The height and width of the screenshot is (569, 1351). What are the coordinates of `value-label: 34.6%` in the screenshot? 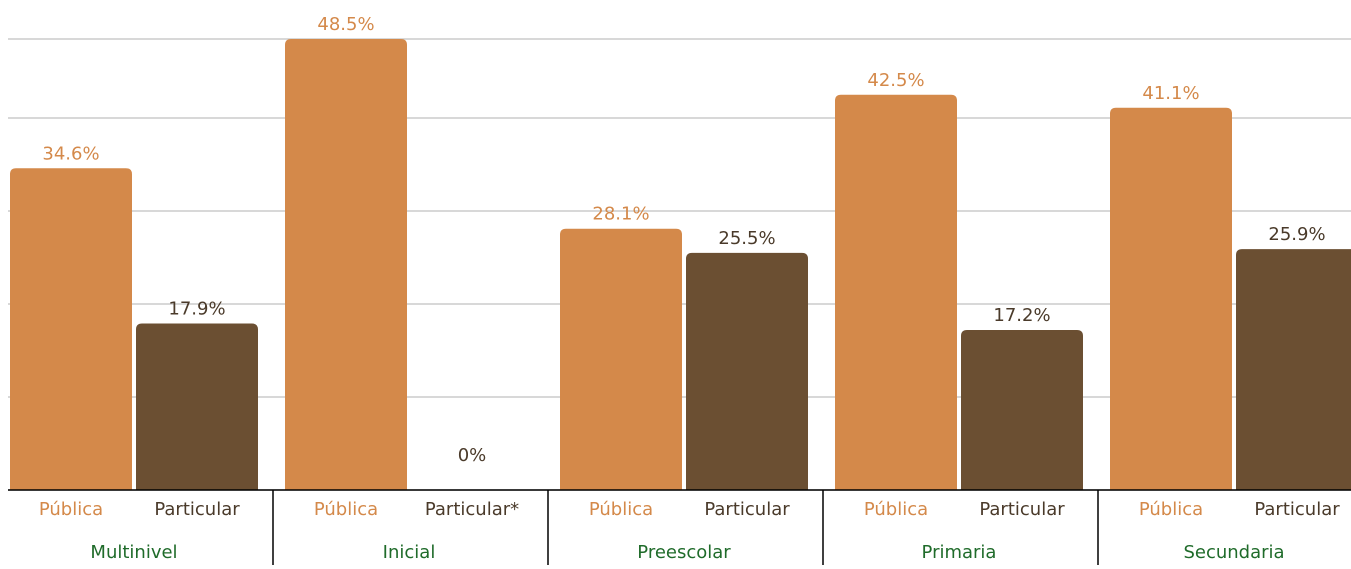 It's located at (70, 153).